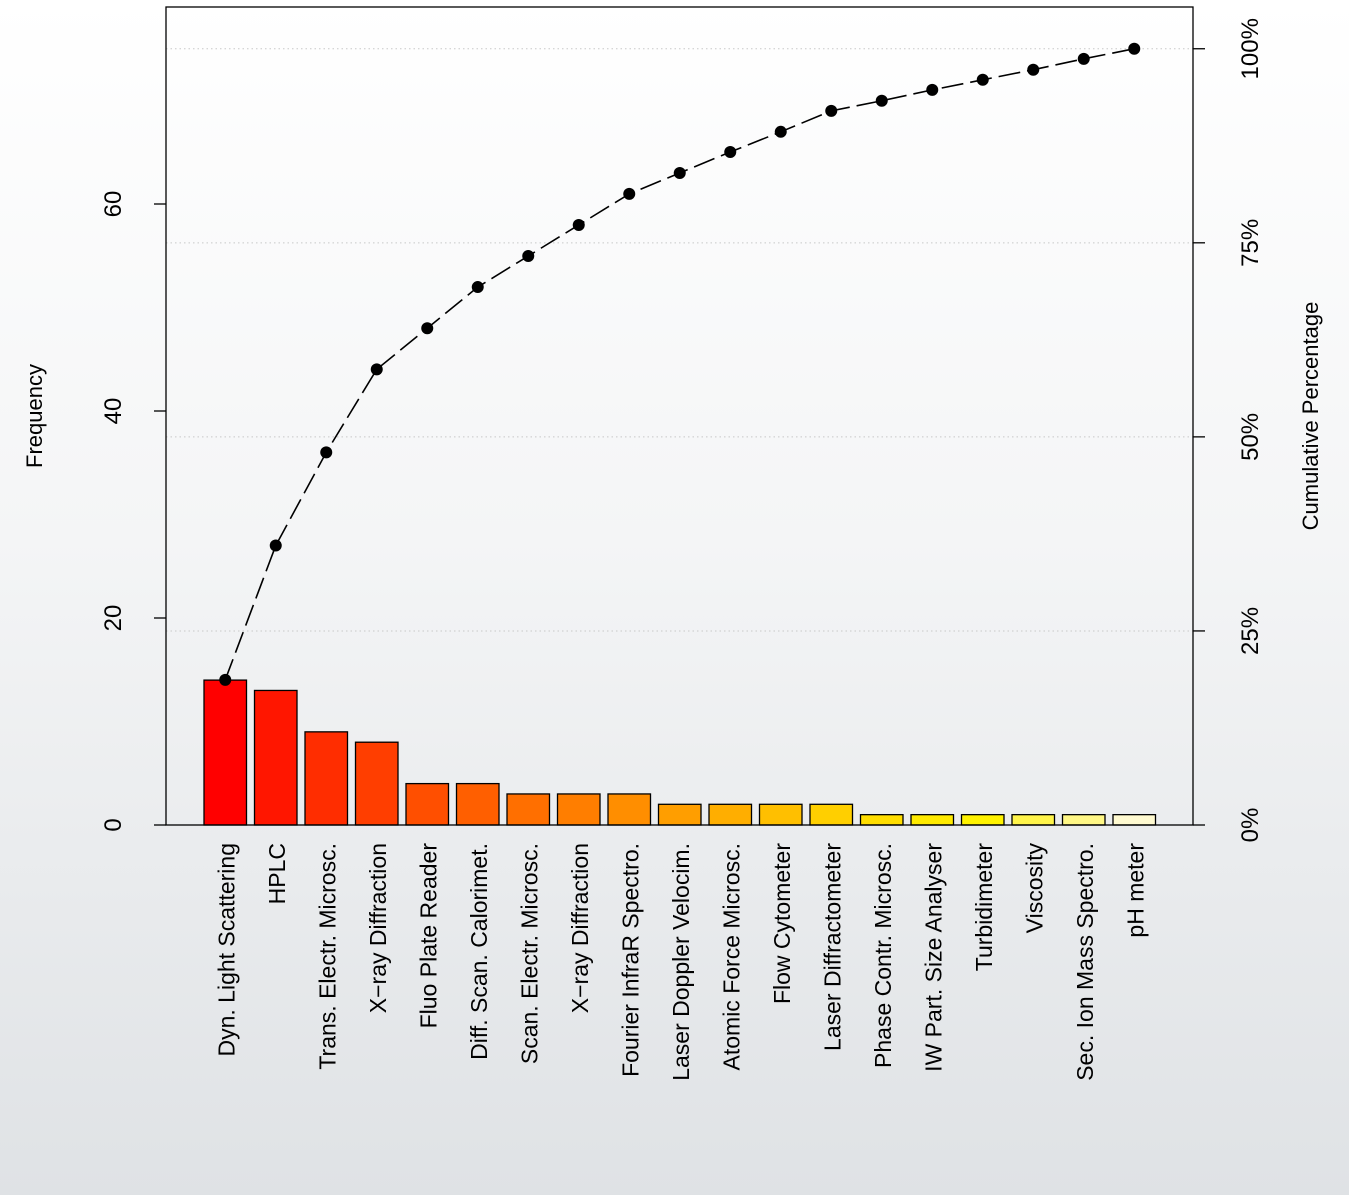 Image resolution: width=1349 pixels, height=1195 pixels. I want to click on y2-tick-label: 0%, so click(1250, 825).